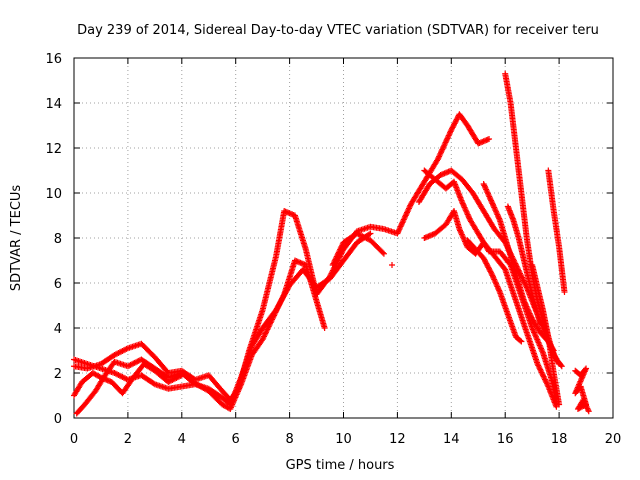 This screenshot has width=640, height=480. Describe the element at coordinates (559, 439) in the screenshot. I see `x-tick-label: 18` at that location.